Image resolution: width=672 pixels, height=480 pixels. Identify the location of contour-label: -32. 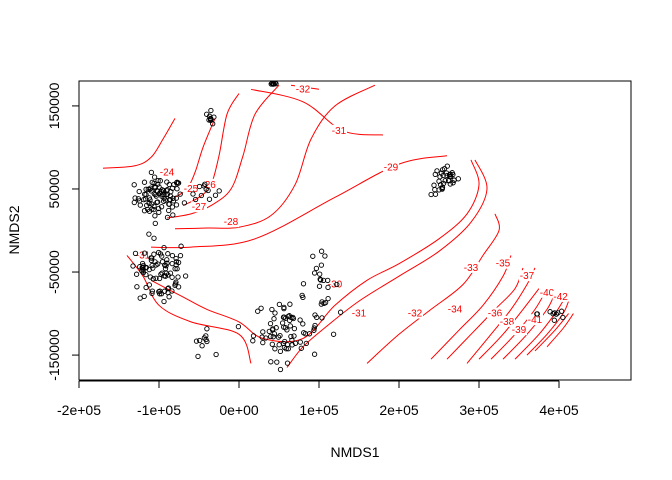
(415, 314).